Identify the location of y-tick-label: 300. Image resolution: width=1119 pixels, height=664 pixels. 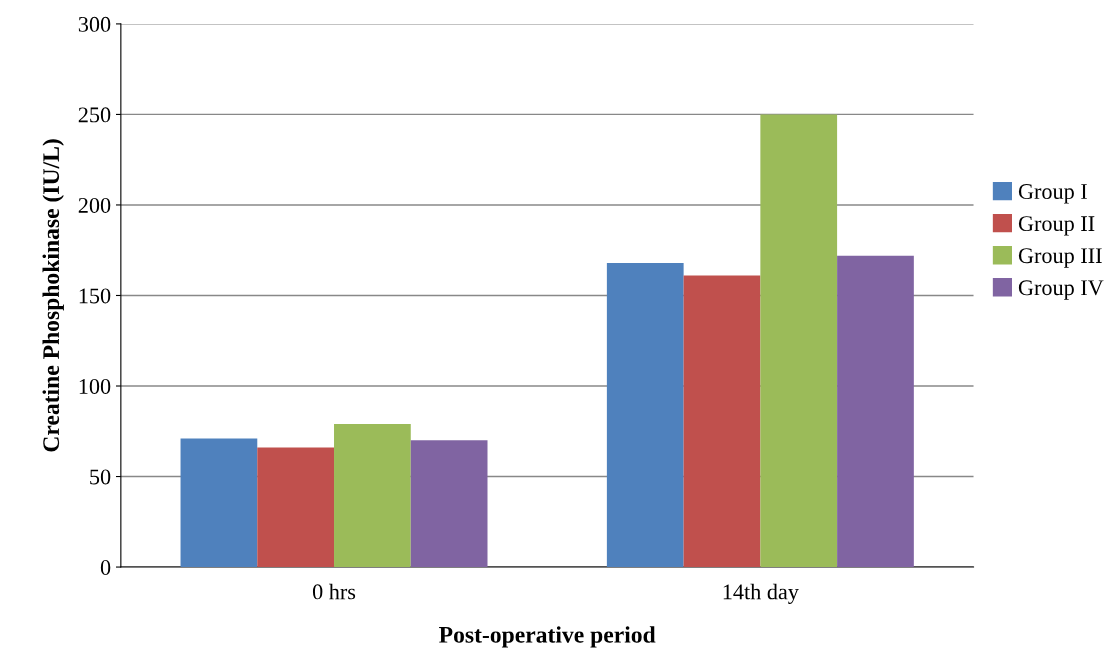
(94, 24).